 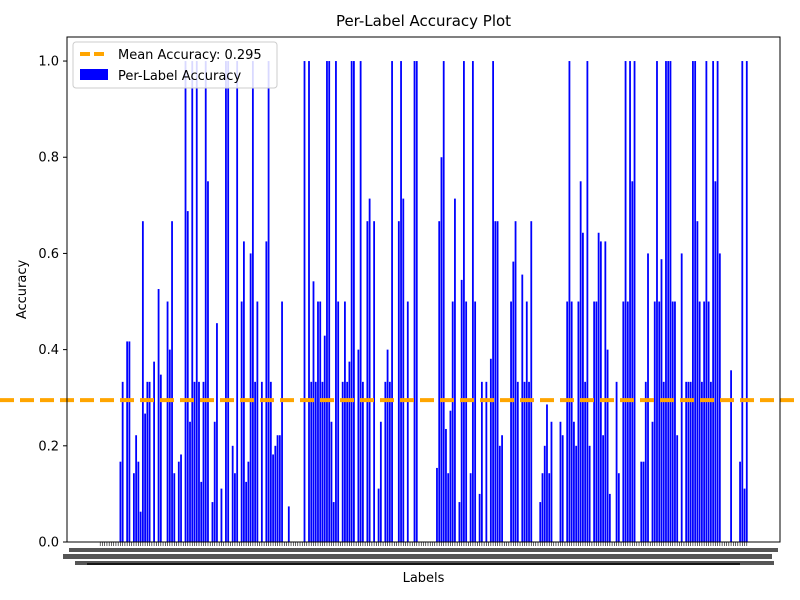 What do you see at coordinates (94, 74) in the screenshot?
I see `legend-bar-swatch` at bounding box center [94, 74].